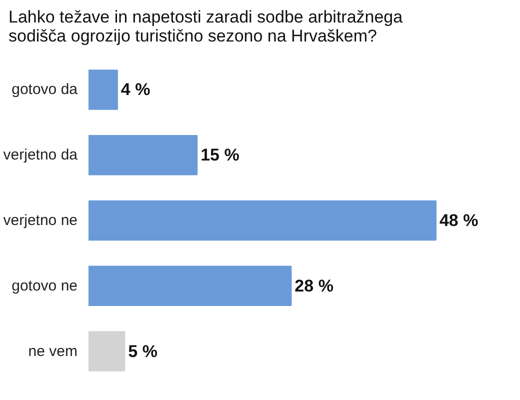 Image resolution: width=520 pixels, height=400 pixels. What do you see at coordinates (45, 89) in the screenshot?
I see `y-tick-label: gotovo da` at bounding box center [45, 89].